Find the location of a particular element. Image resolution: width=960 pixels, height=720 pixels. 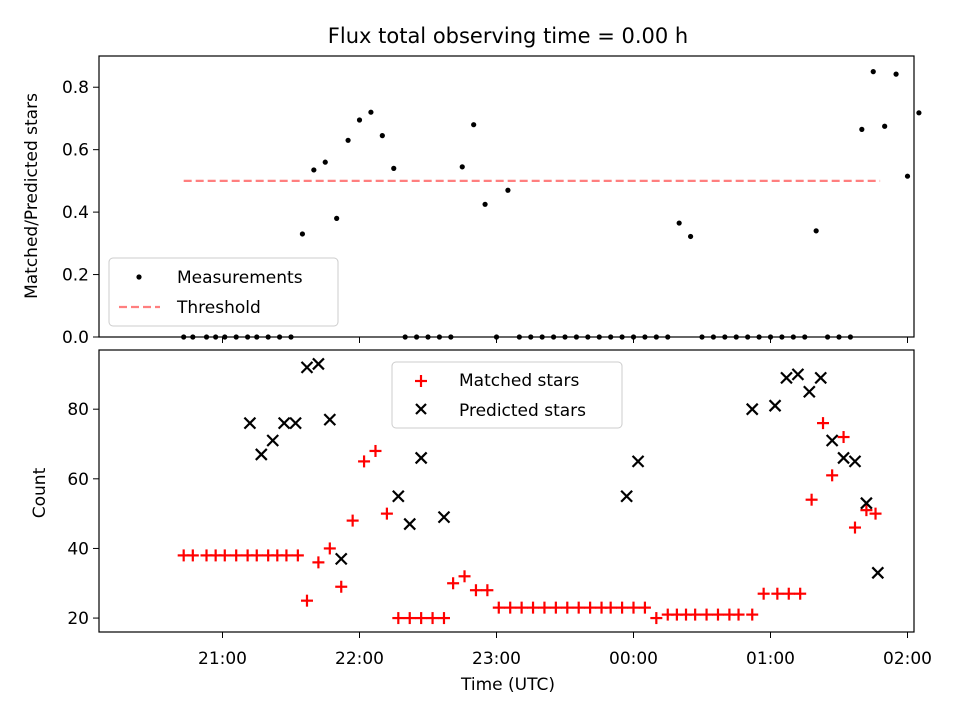

legend-measurements-marker is located at coordinates (139, 277).